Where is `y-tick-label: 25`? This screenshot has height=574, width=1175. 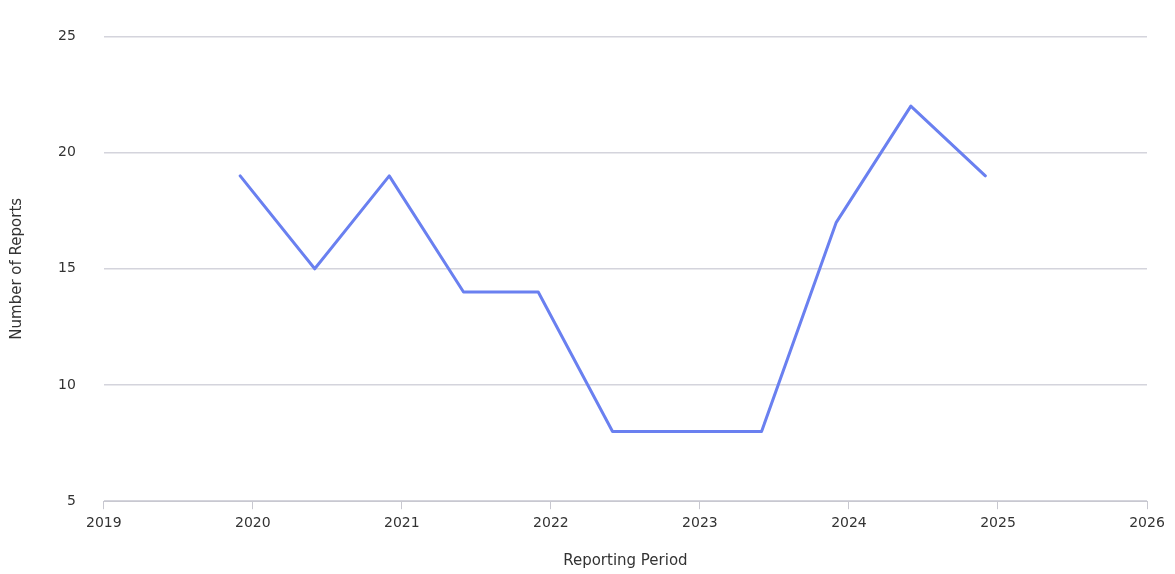
y-tick-label: 25 is located at coordinates (66, 35).